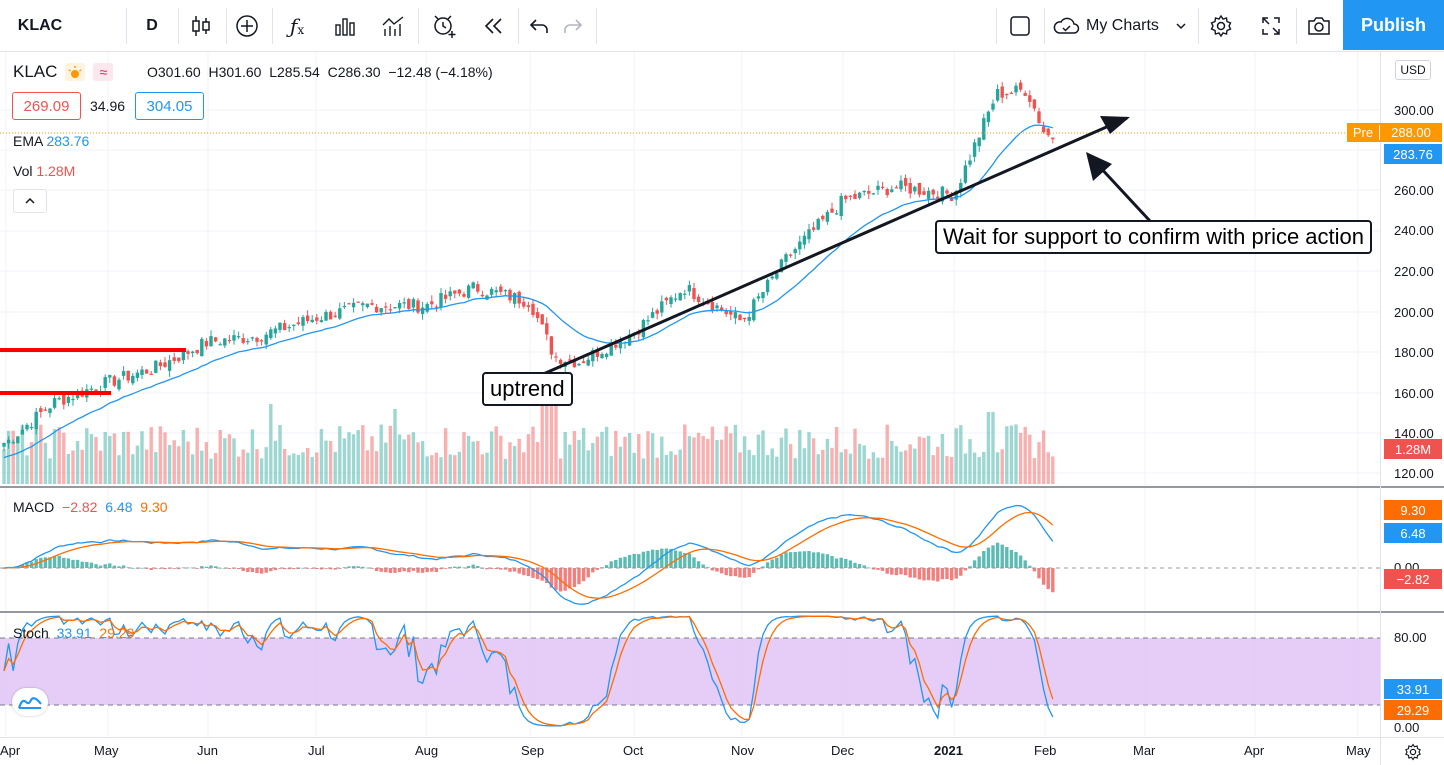 The image size is (1444, 765). Describe the element at coordinates (345, 26) in the screenshot. I see `bar-chart-icon` at that location.